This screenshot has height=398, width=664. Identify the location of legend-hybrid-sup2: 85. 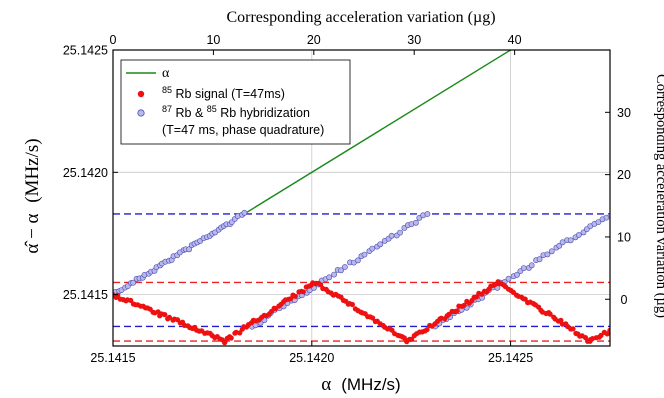
(212, 109).